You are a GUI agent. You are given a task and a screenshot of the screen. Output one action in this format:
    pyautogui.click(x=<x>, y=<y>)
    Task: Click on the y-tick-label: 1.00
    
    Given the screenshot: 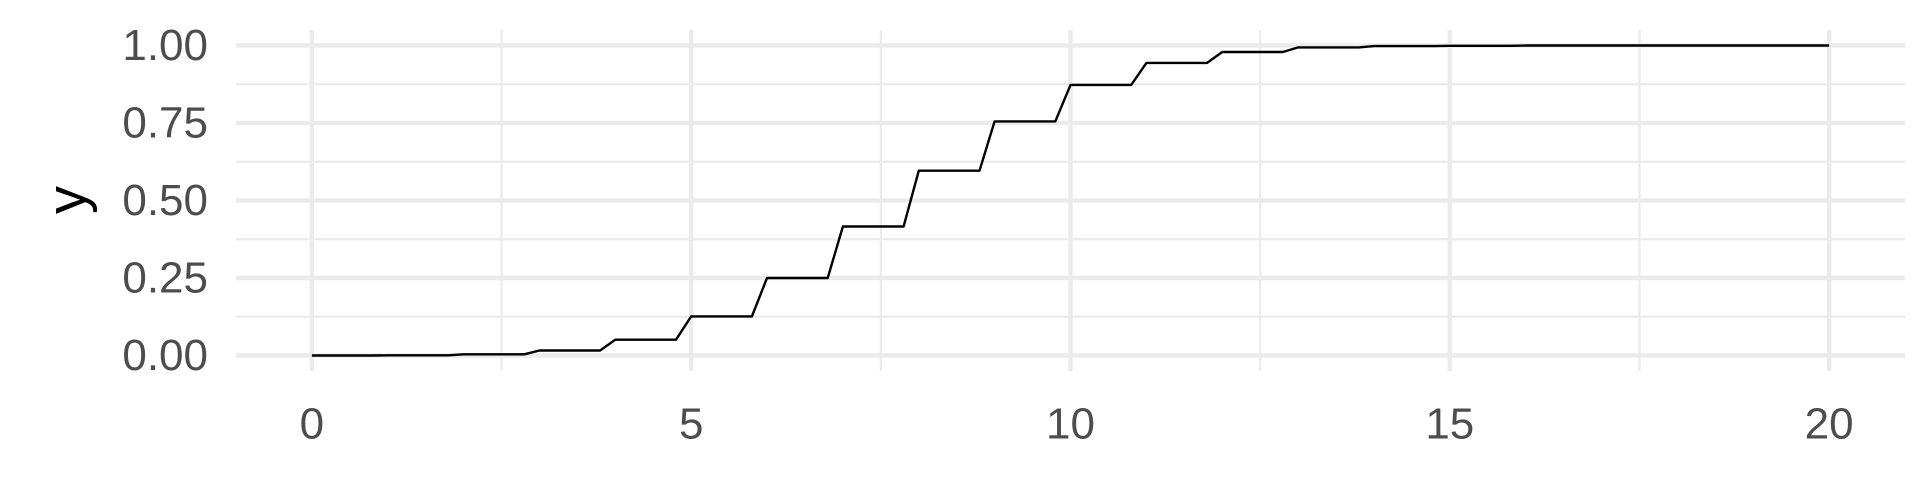 What is the action you would take?
    pyautogui.click(x=165, y=45)
    